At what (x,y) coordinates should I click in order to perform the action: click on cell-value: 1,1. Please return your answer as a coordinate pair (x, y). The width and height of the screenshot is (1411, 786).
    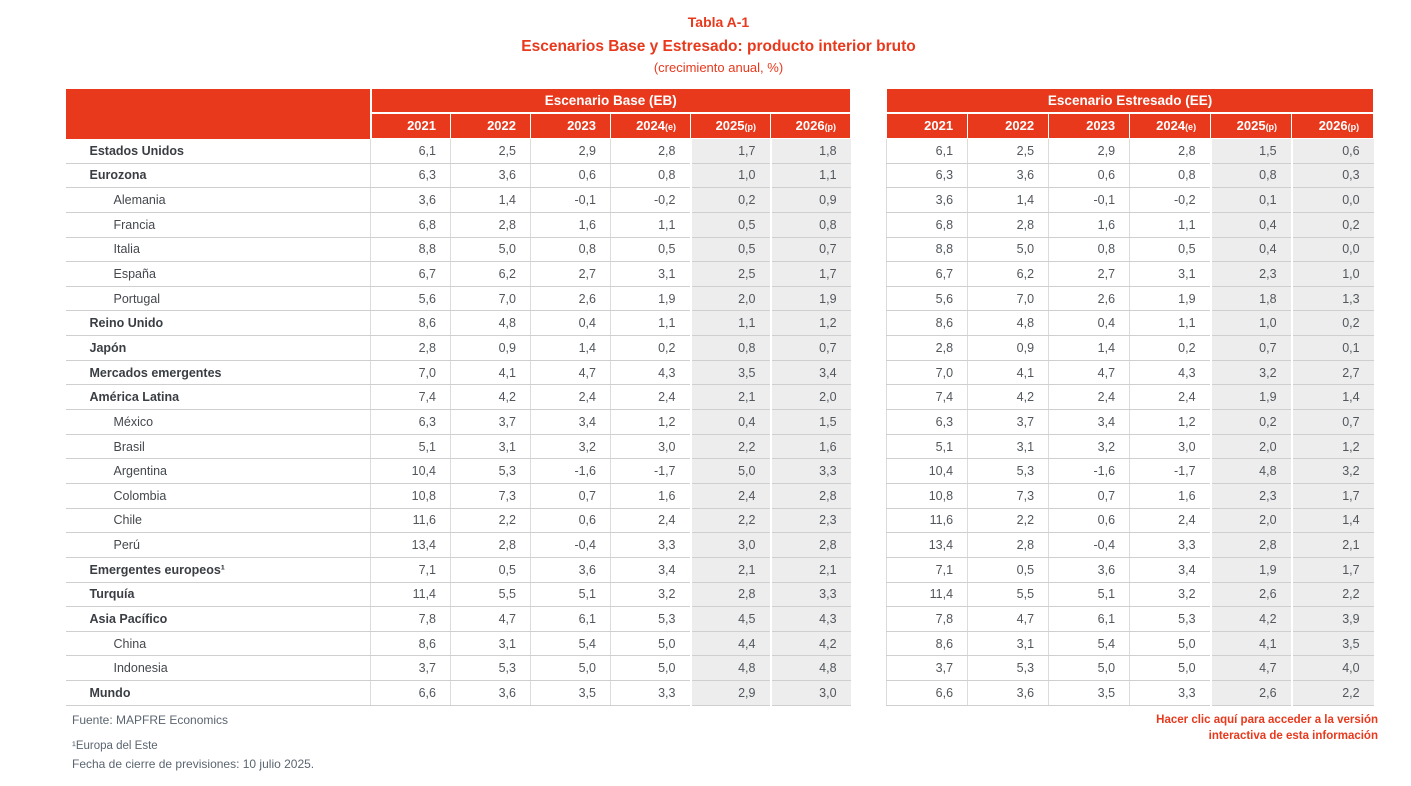
    Looking at the image, I should click on (810, 176).